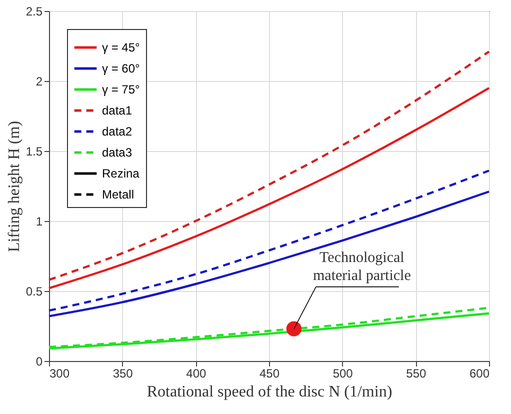  Describe the element at coordinates (60, 373) in the screenshot. I see `x-tick-label: 300` at that location.